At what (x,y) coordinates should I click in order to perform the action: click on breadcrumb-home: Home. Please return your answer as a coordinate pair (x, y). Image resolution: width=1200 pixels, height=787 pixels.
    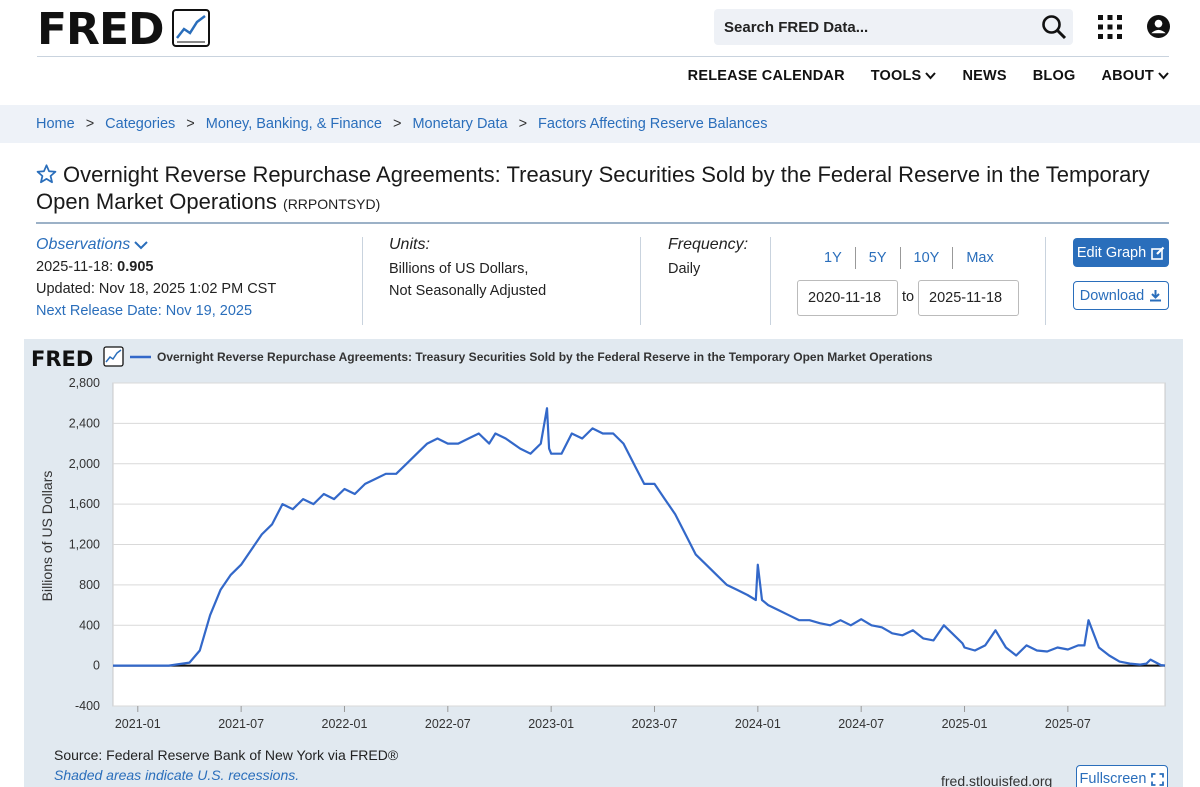
    Looking at the image, I should click on (55, 124).